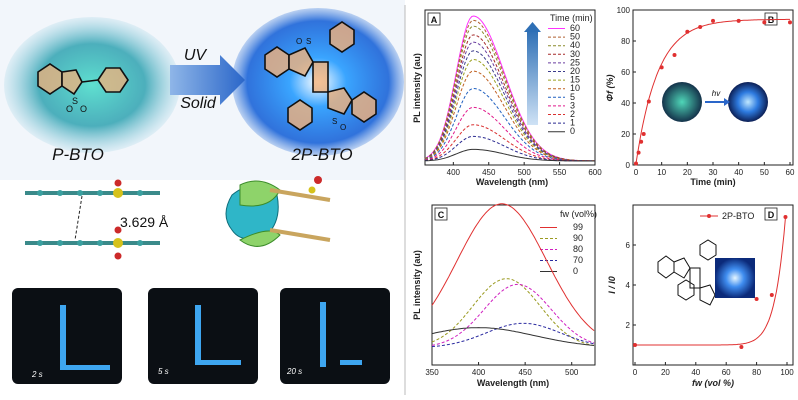  I want to click on panel-a-tag-box, so click(434, 19).